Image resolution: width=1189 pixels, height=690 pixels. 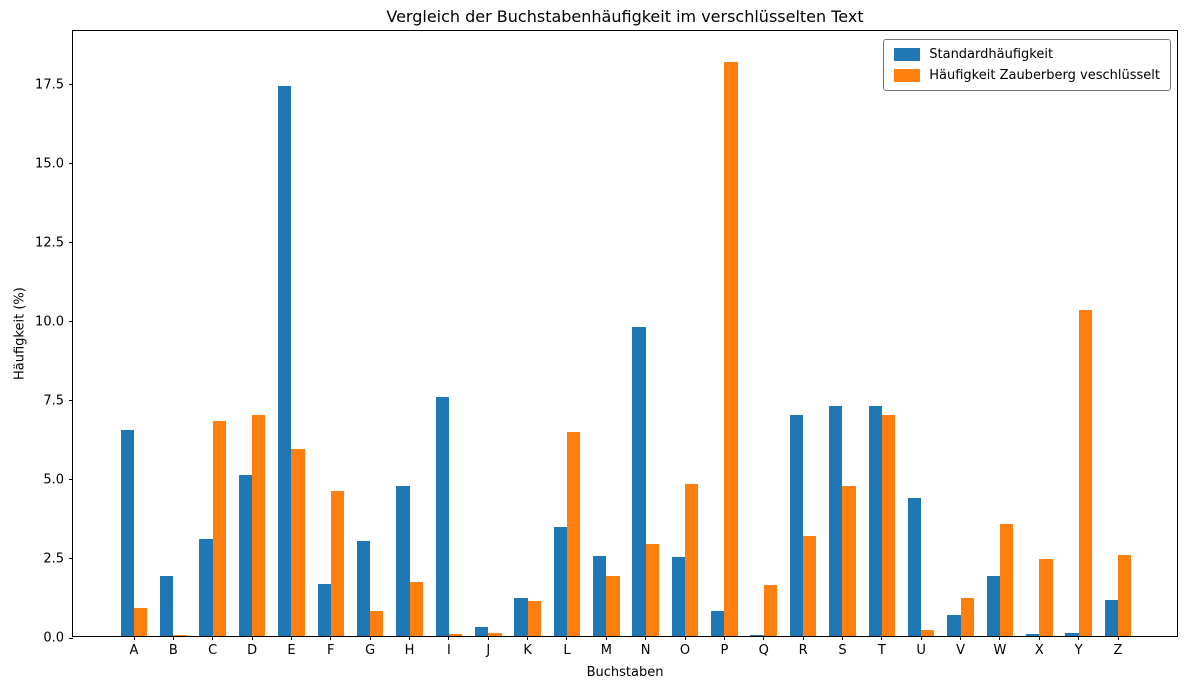 I want to click on bar-standard-J, so click(x=481, y=631).